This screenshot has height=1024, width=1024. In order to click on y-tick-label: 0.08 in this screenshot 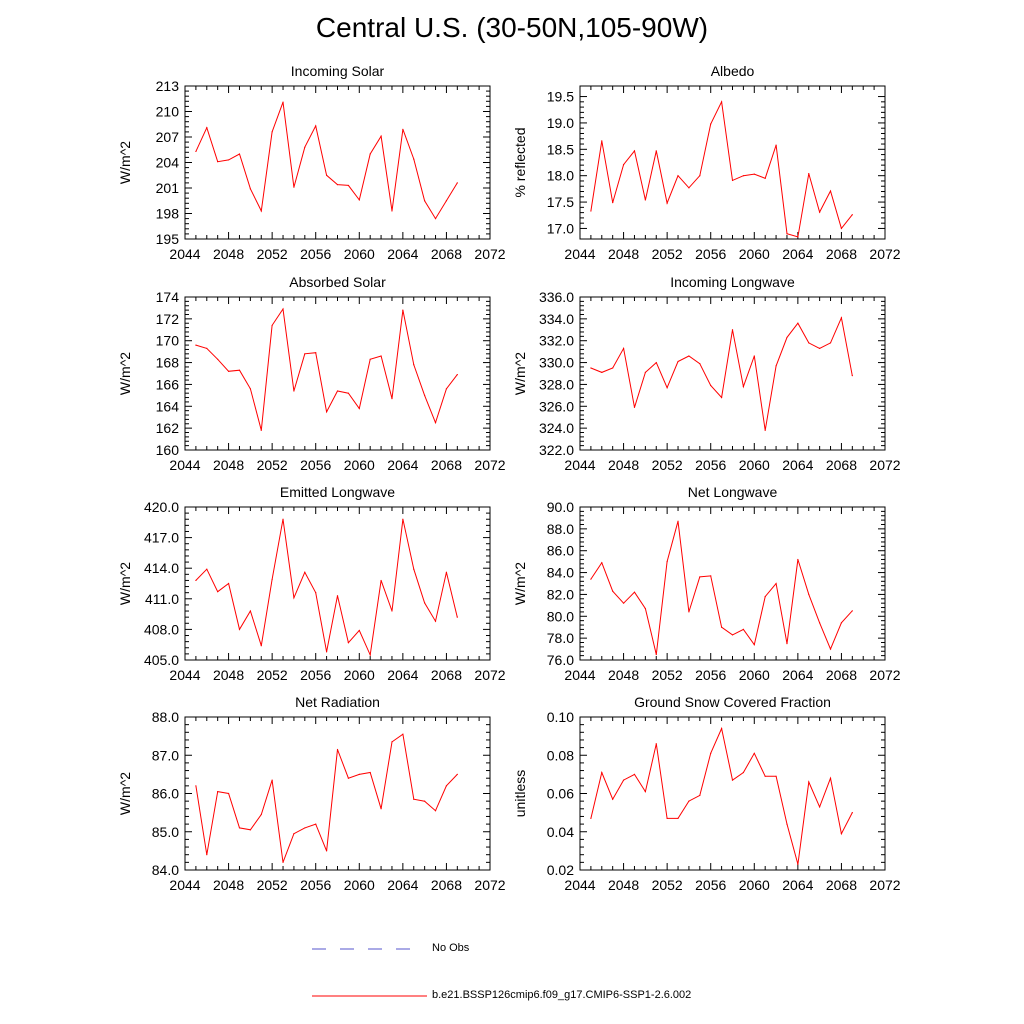, I will do `click(560, 755)`.